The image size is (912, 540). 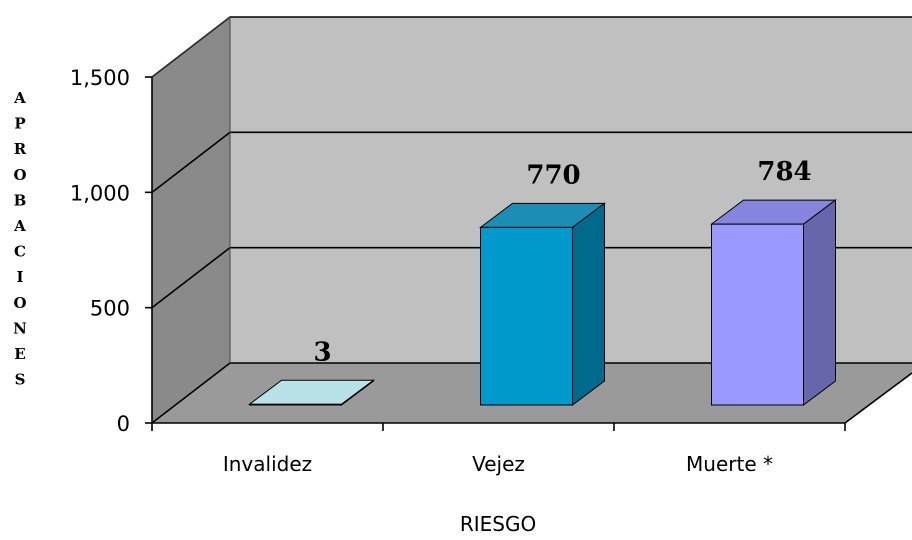 I want to click on x-tick-label: Vejez, so click(x=498, y=464).